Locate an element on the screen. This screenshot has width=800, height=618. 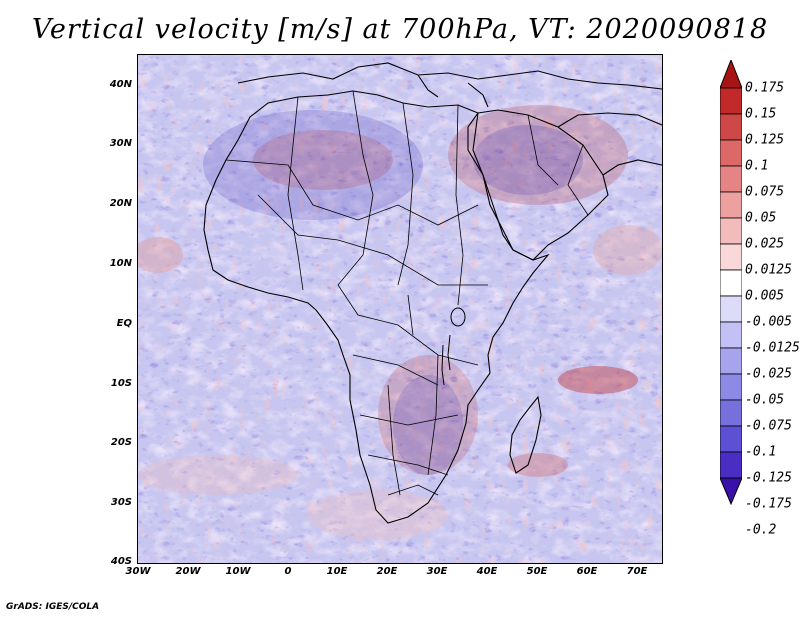
colorbar-label: -0.025 is located at coordinates (768, 374).